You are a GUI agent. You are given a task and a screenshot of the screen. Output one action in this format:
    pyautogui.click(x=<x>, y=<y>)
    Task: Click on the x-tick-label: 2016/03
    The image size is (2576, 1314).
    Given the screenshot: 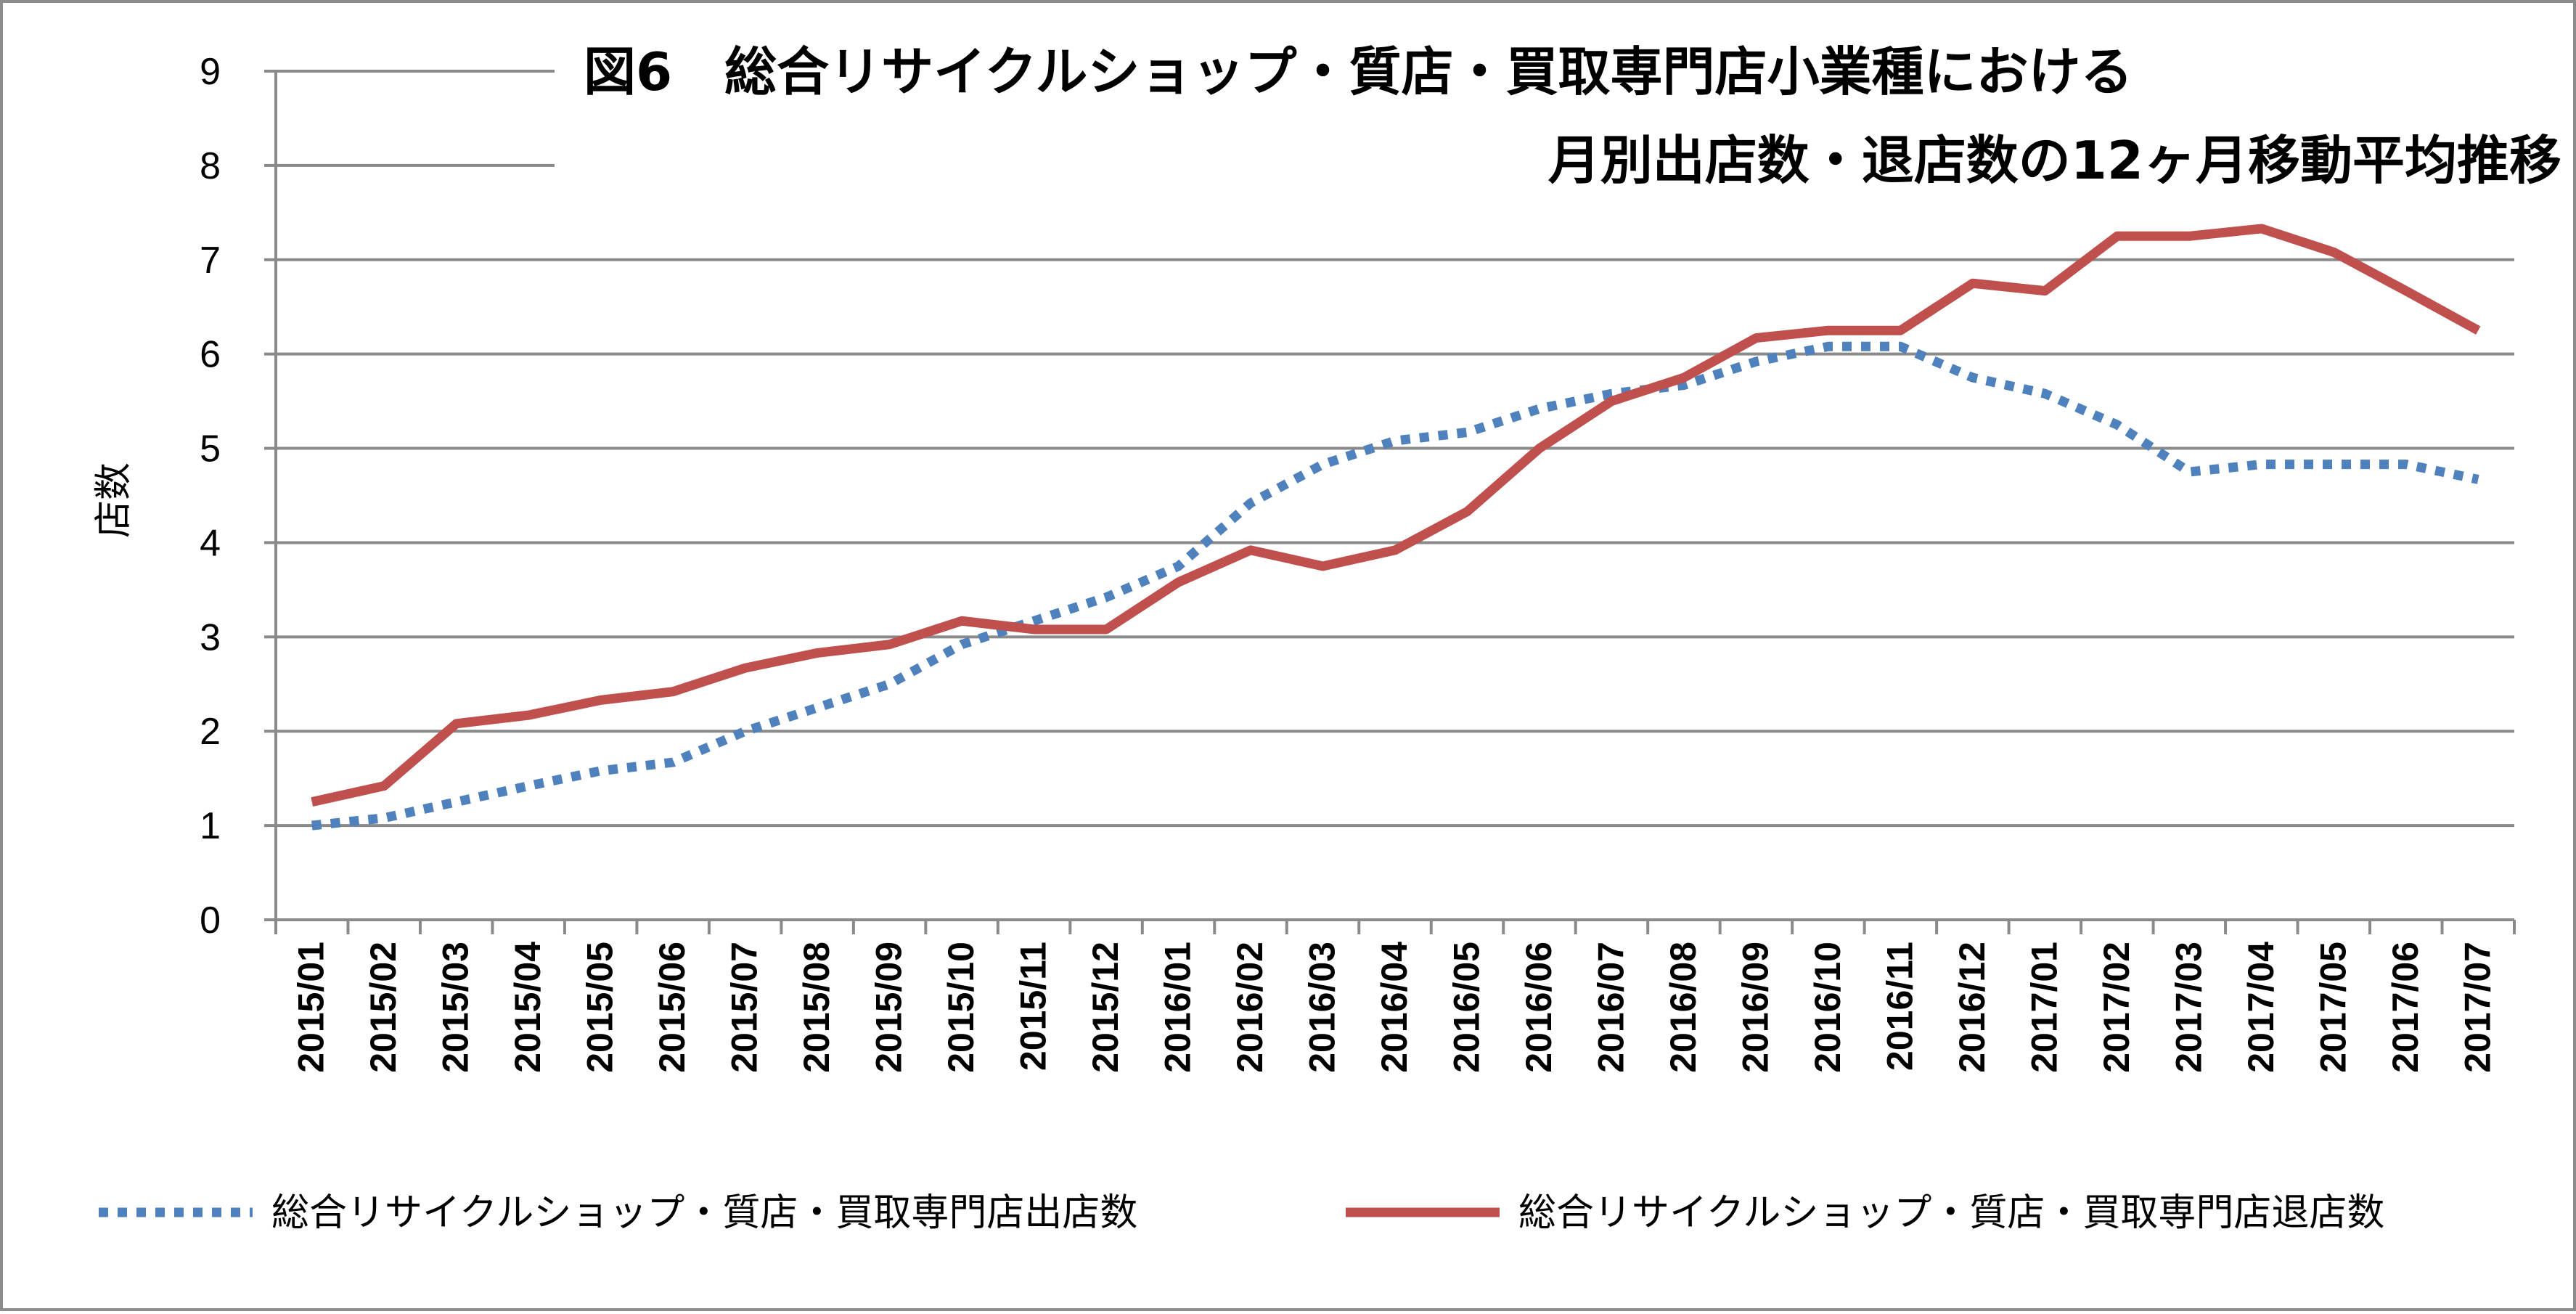 What is the action you would take?
    pyautogui.click(x=1322, y=1007)
    